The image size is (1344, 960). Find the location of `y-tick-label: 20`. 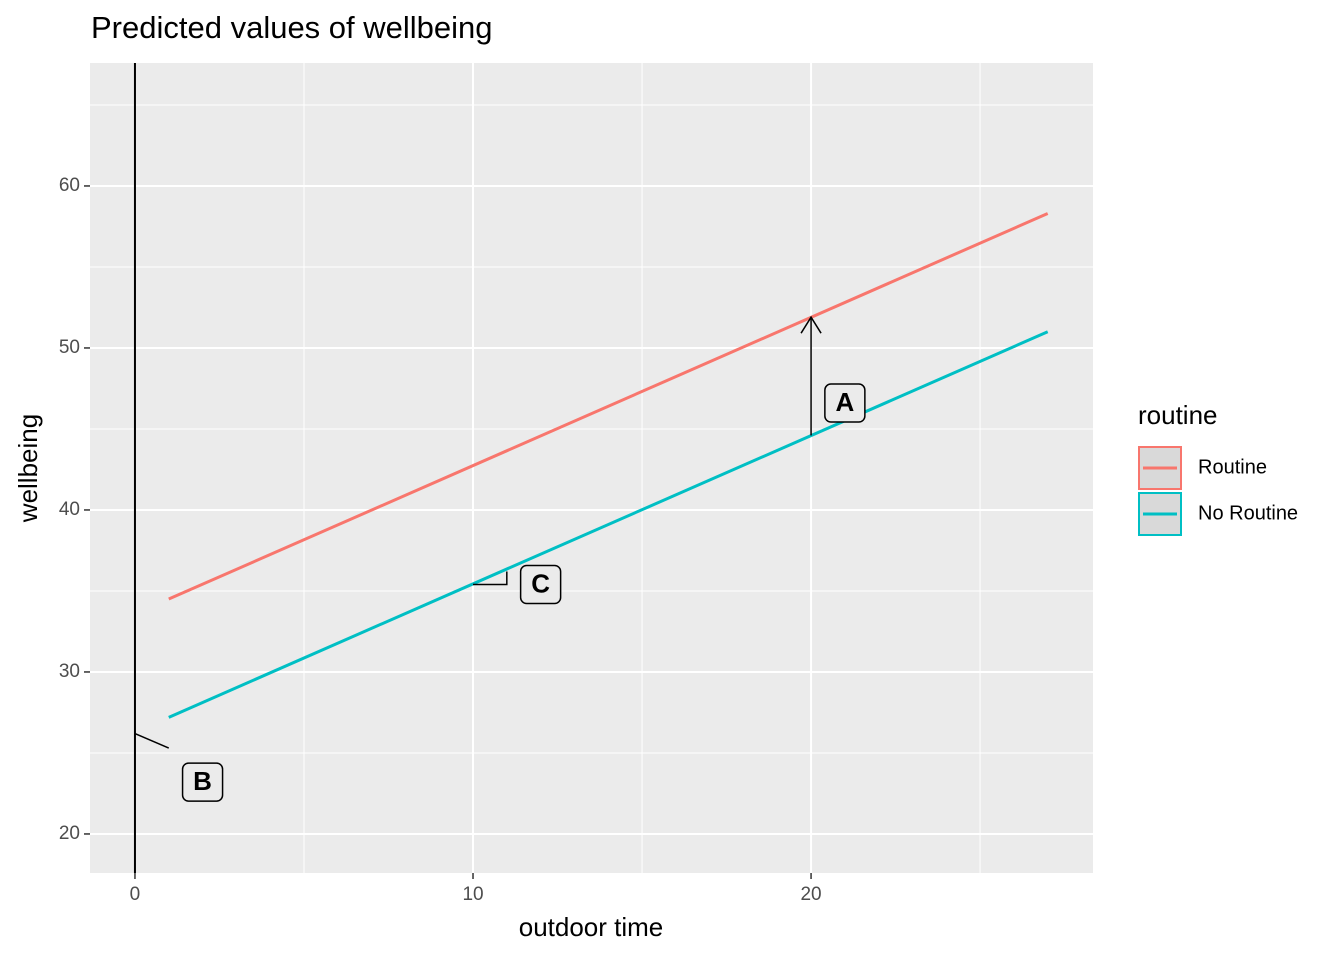

y-tick-label: 20 is located at coordinates (69, 833).